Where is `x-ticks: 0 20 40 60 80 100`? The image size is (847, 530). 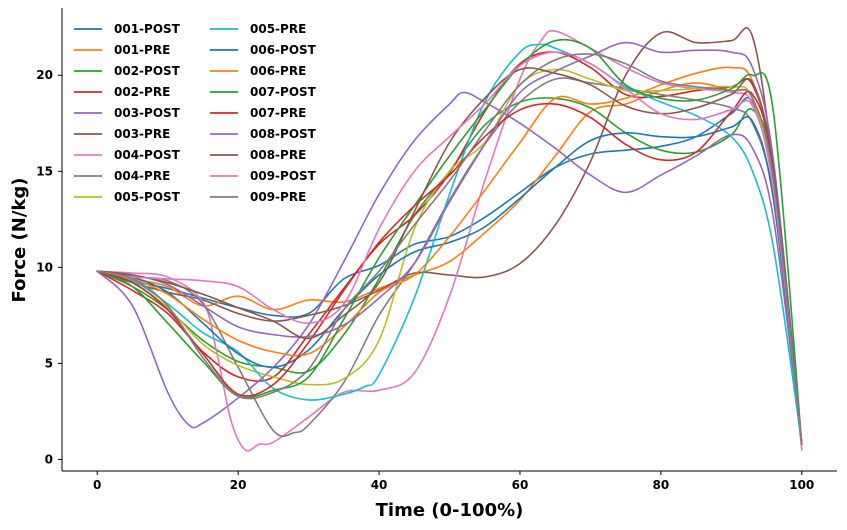
x-ticks: 0 20 40 60 80 100 is located at coordinates (453, 481).